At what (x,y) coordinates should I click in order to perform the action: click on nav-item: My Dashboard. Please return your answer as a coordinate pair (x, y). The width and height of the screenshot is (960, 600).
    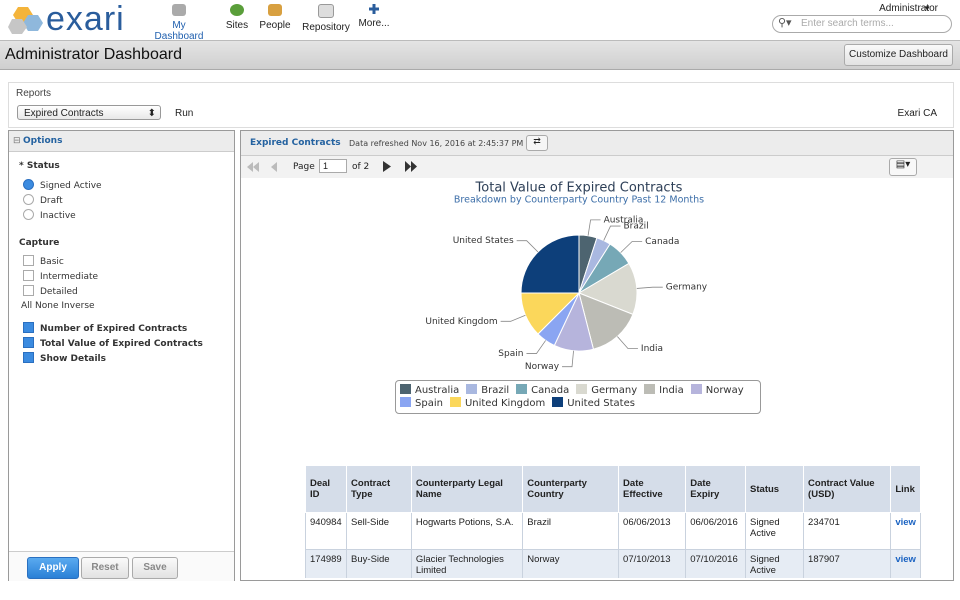
    Looking at the image, I should click on (179, 23).